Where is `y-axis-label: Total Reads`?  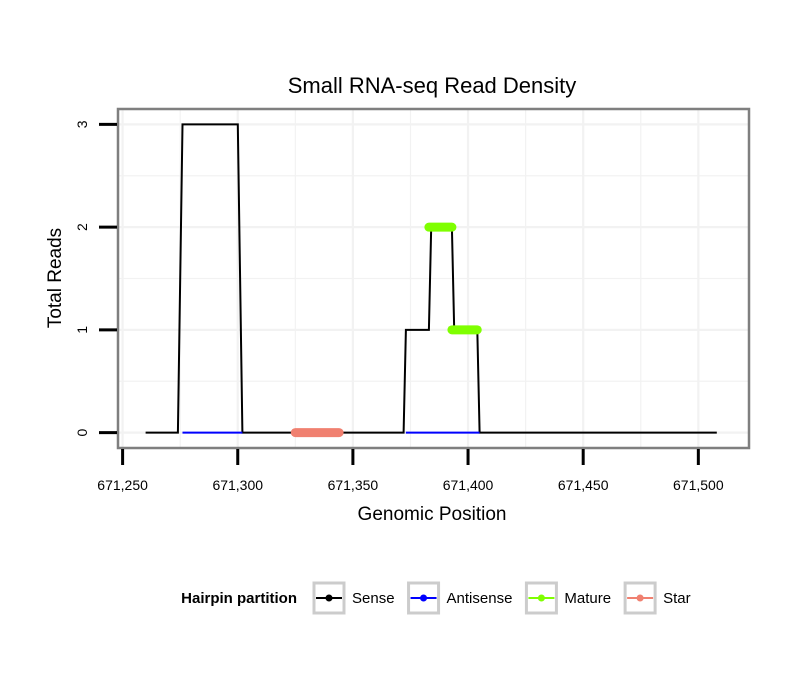
y-axis-label: Total Reads is located at coordinates (55, 278).